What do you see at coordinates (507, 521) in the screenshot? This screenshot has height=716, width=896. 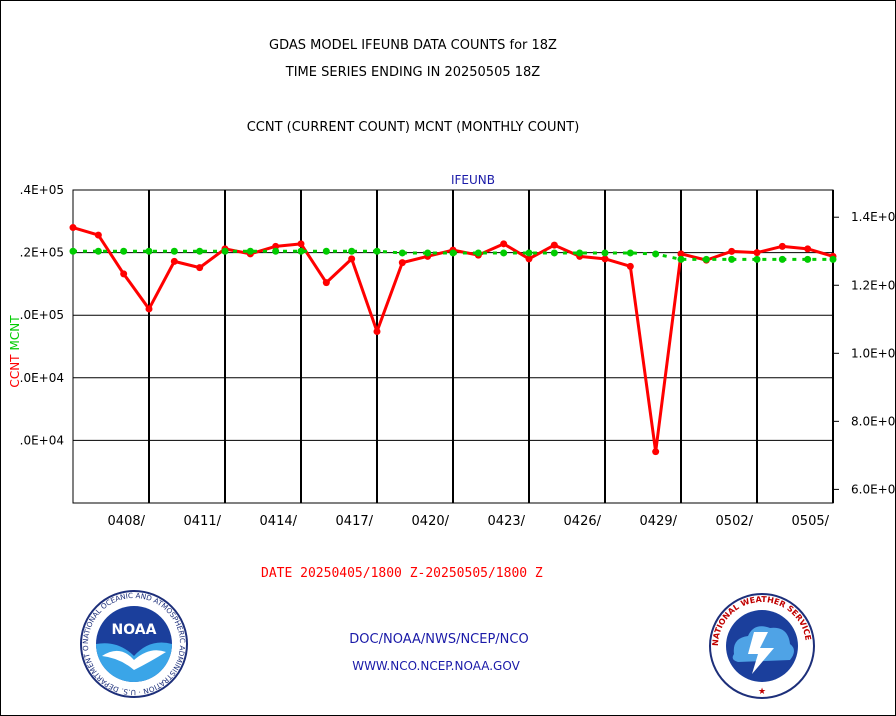 I see `x-tick-label: 0423/` at bounding box center [507, 521].